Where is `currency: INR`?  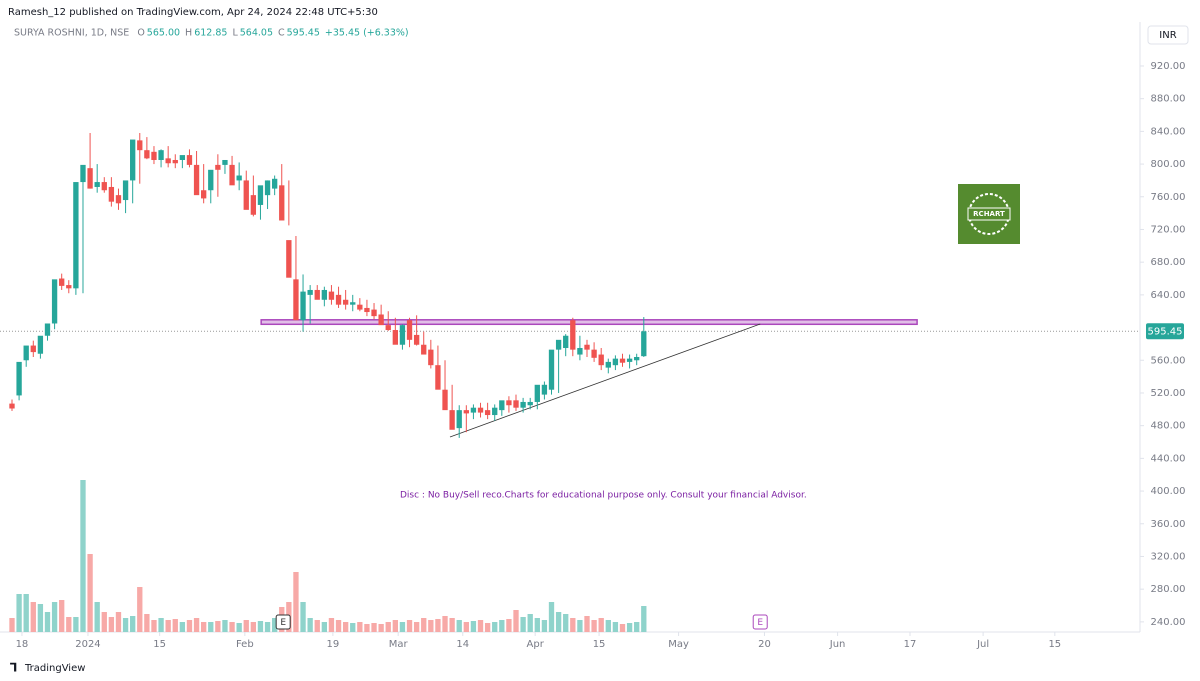
currency: INR is located at coordinates (1167, 35).